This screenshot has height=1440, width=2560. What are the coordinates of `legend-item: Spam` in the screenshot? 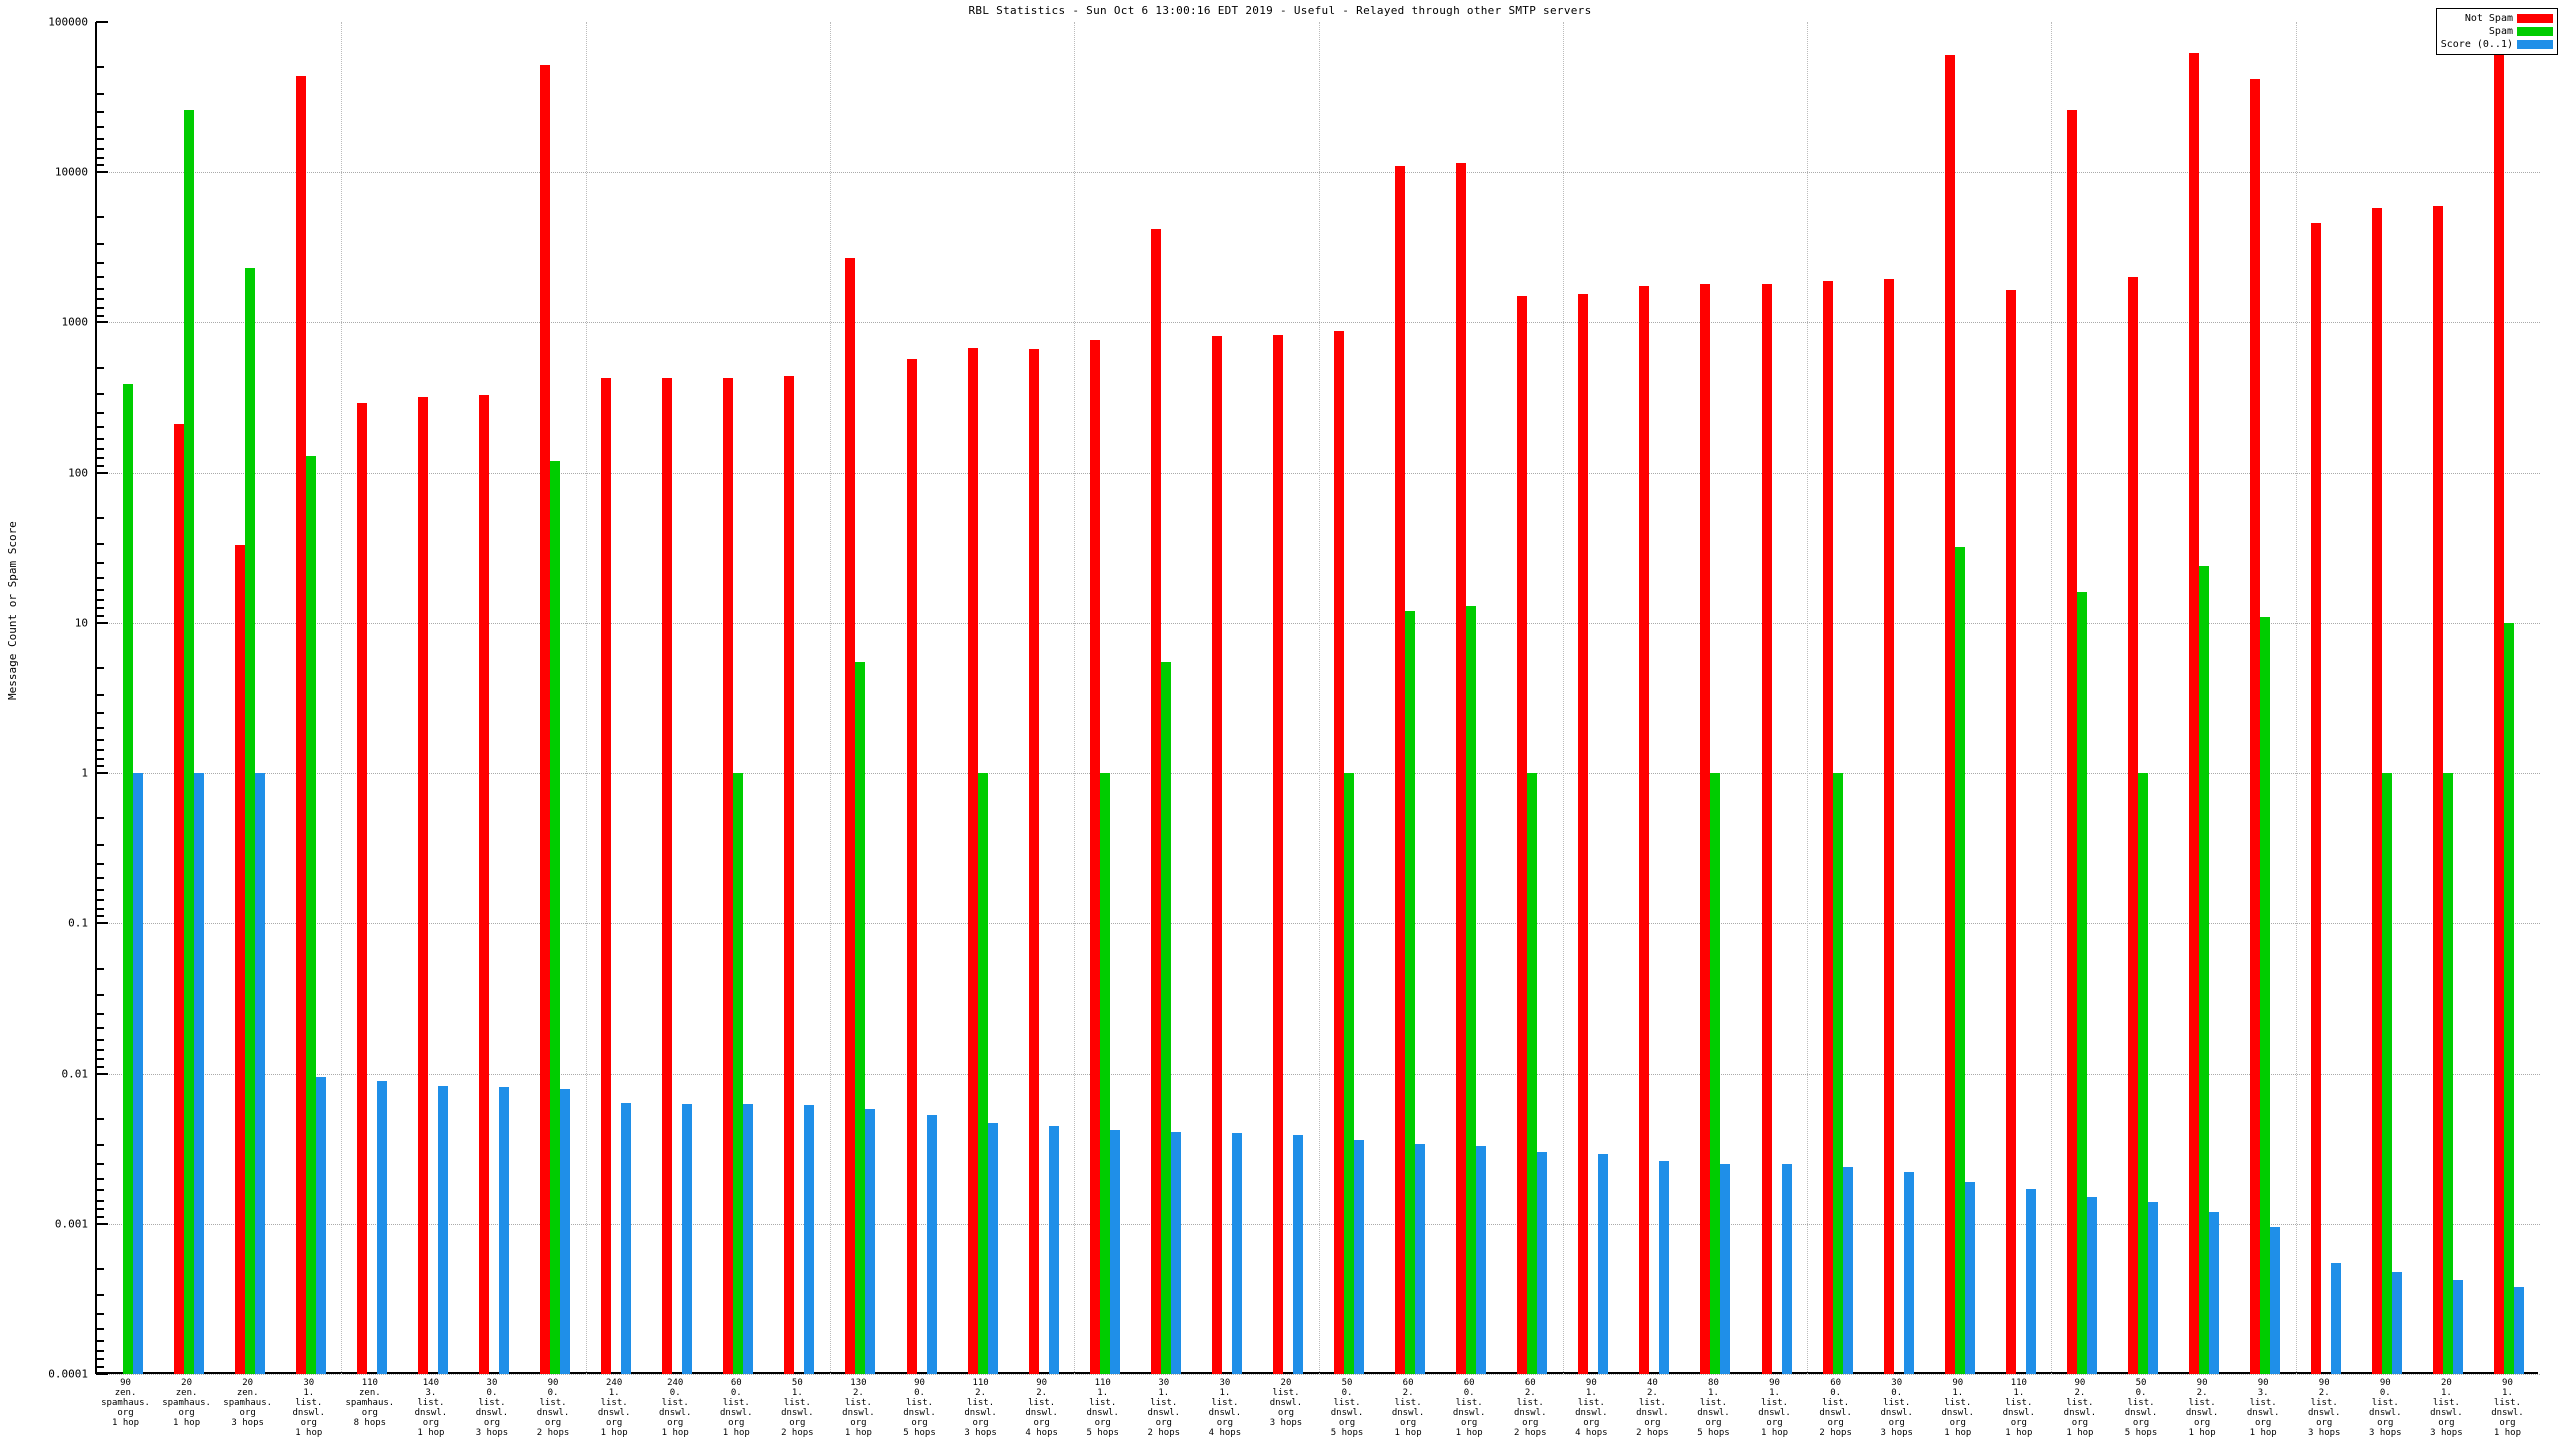 It's located at (2497, 31).